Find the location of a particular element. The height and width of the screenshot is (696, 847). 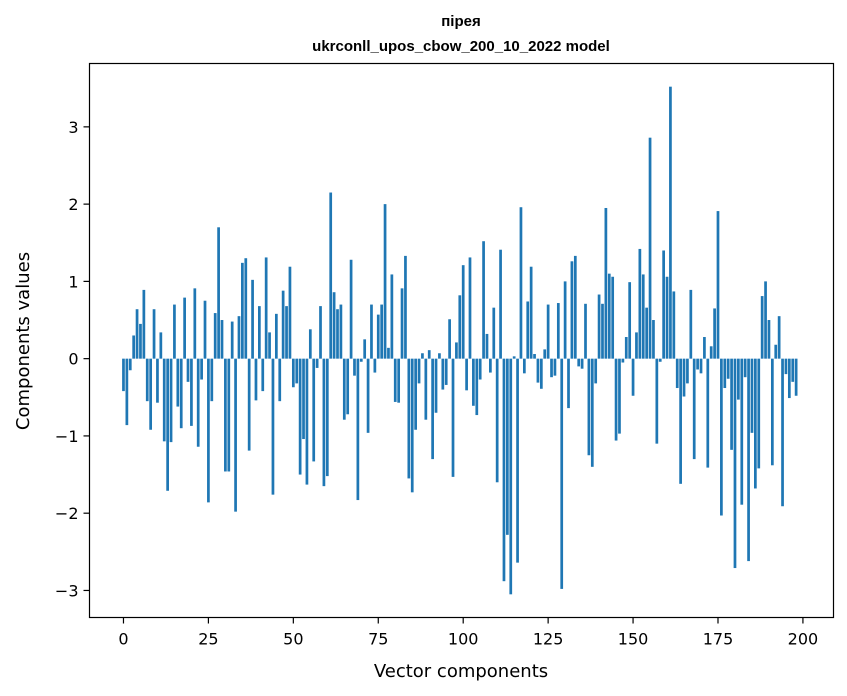

x-axis-ticks: 0 25 50 75 100 125 150 175 200 is located at coordinates (468, 633).